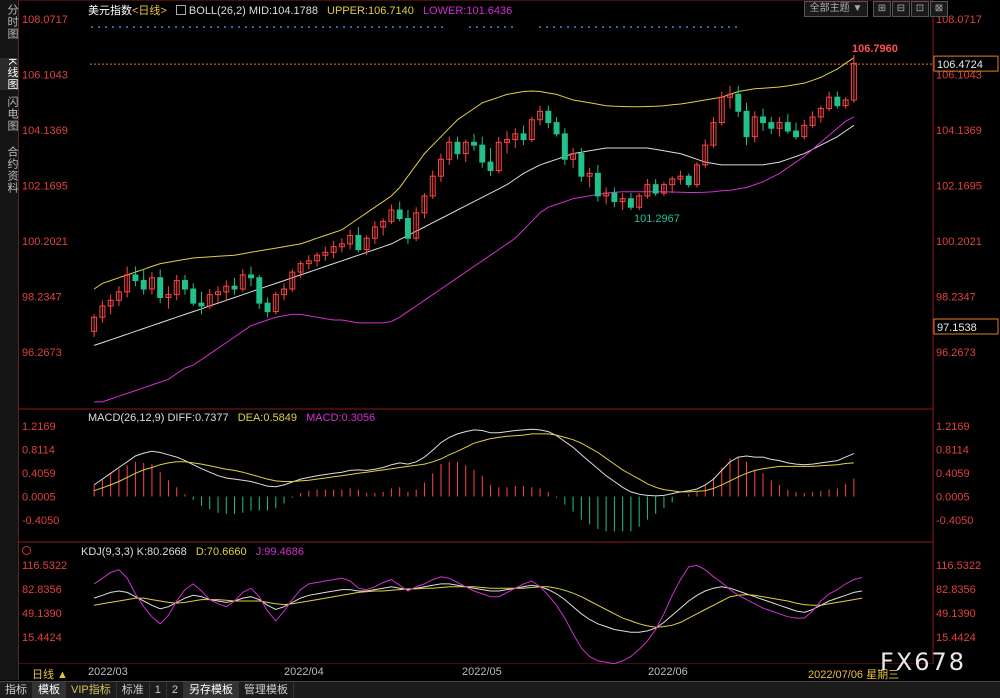 The height and width of the screenshot is (698, 1000). Describe the element at coordinates (42, 353) in the screenshot. I see `price-tick-left: 96.2673` at that location.